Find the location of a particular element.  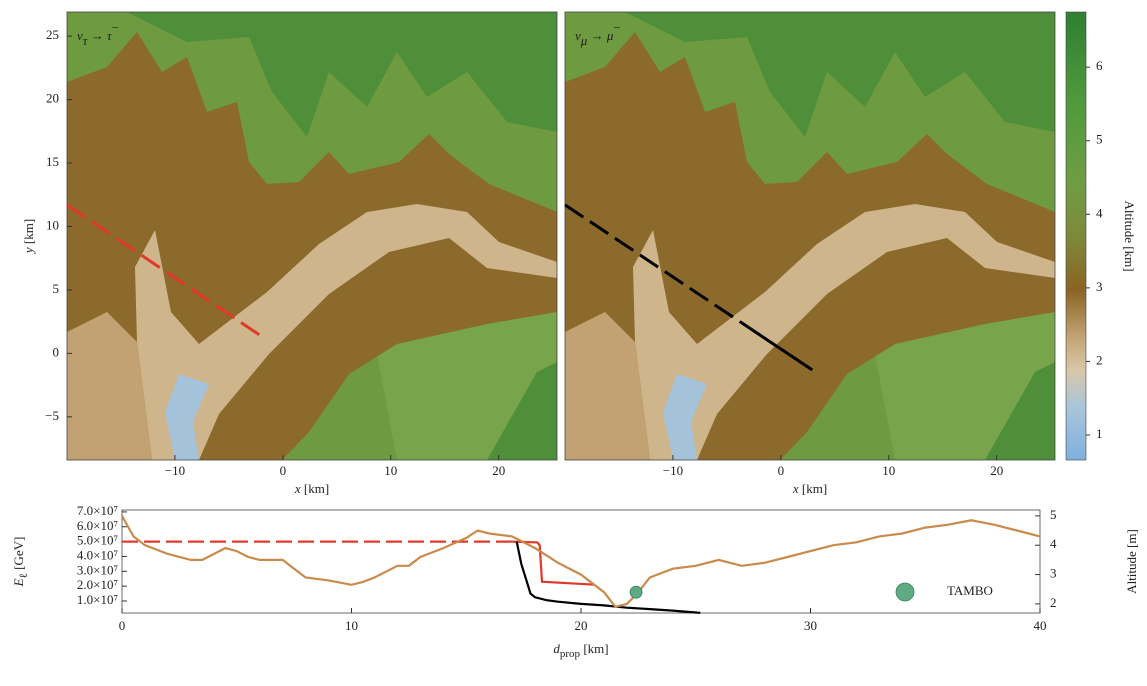

colorbar is located at coordinates (1076, 236).